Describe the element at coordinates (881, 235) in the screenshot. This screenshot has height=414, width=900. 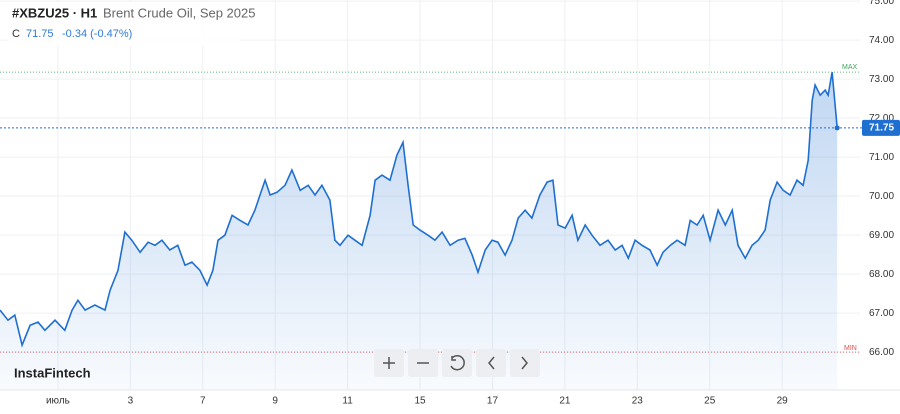
I see `y-tick-label: 69.00` at that location.